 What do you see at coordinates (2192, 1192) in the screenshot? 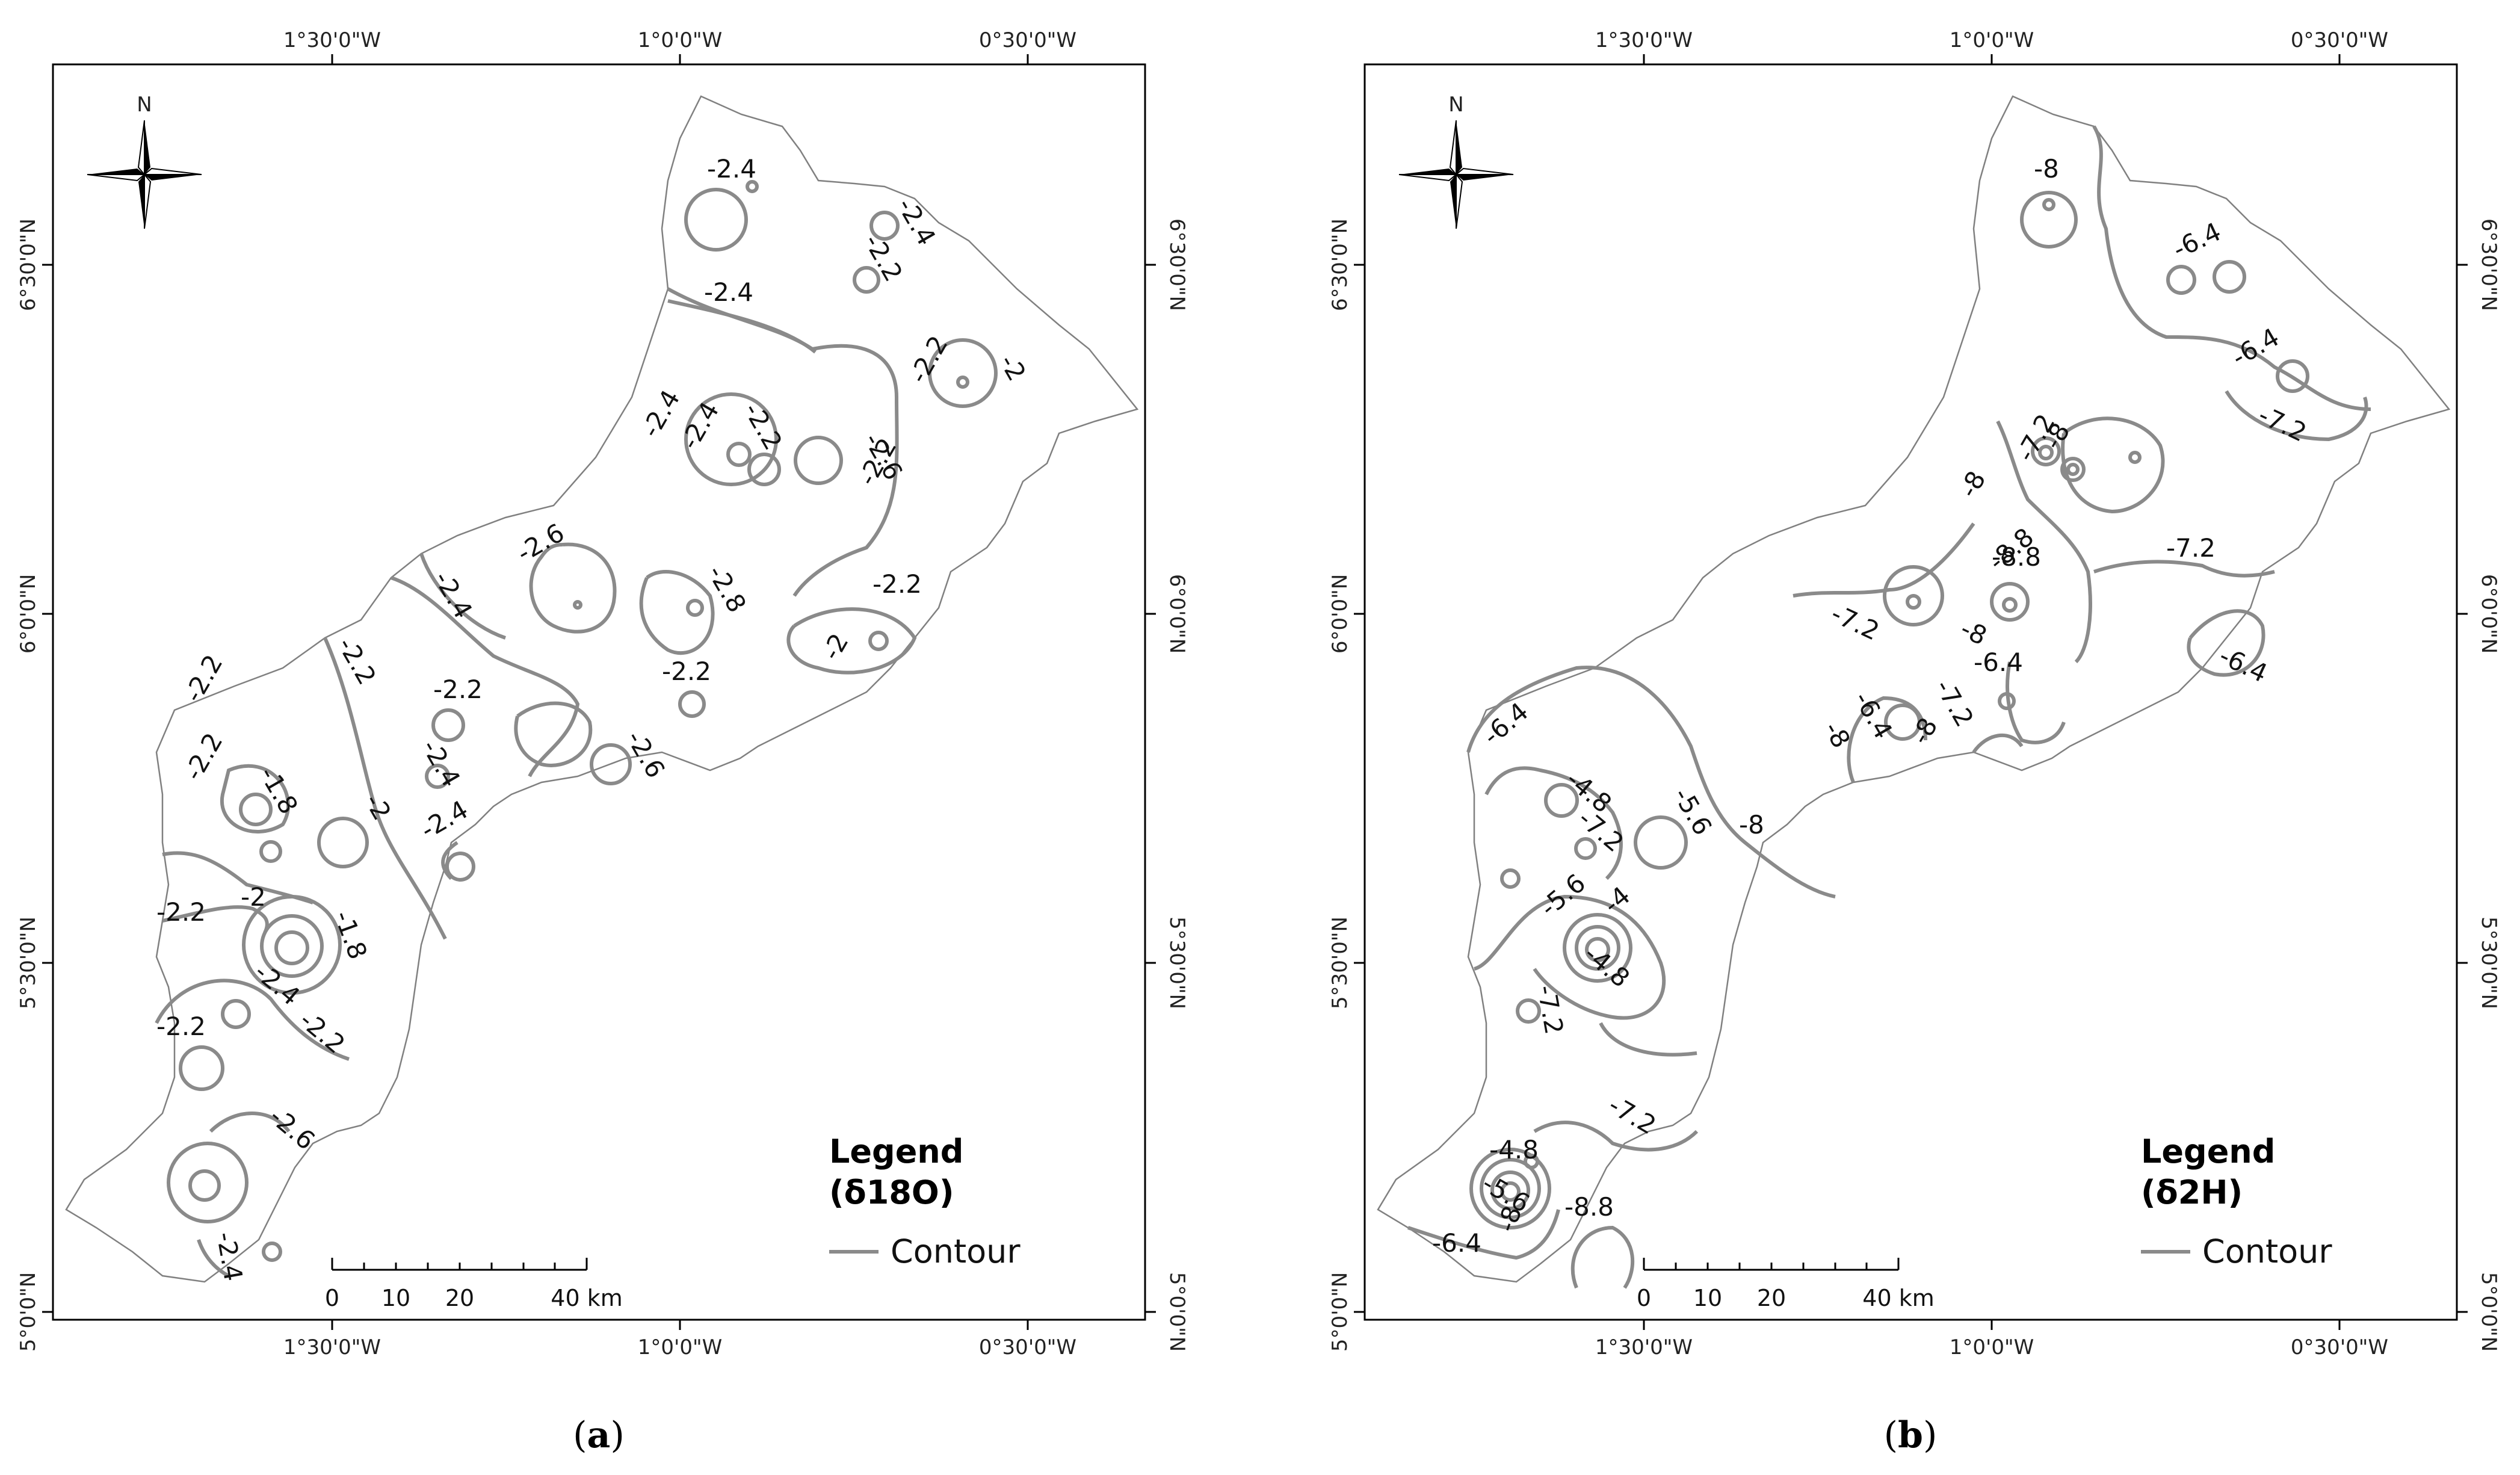
I see `legend-subtitle: (δ2H)` at bounding box center [2192, 1192].